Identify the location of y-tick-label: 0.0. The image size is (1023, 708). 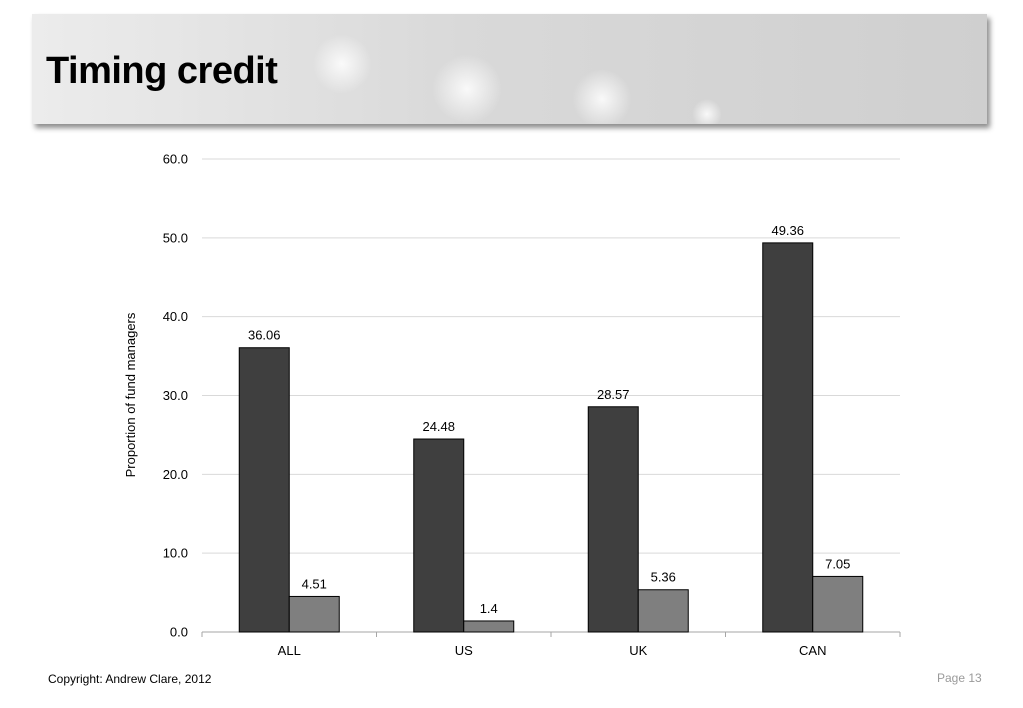
(179, 632).